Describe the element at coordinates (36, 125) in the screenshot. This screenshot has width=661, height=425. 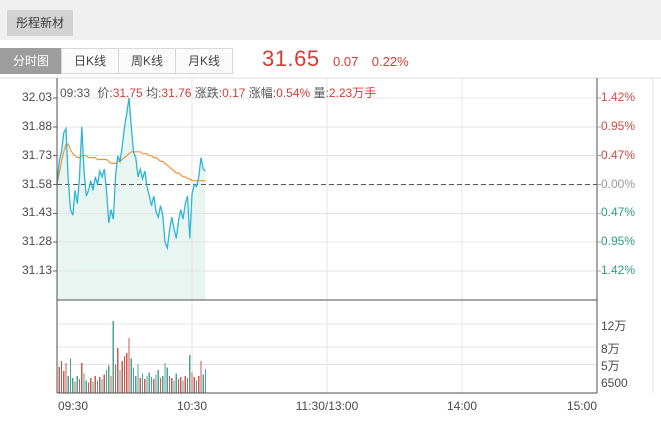
I see `price-tick-label: 31.88` at that location.